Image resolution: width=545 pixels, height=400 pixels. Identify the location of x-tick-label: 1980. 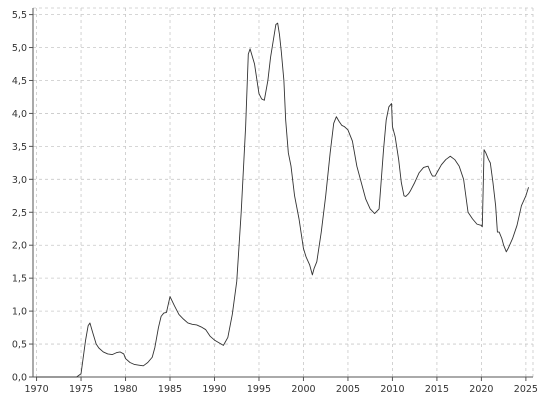
(125, 389).